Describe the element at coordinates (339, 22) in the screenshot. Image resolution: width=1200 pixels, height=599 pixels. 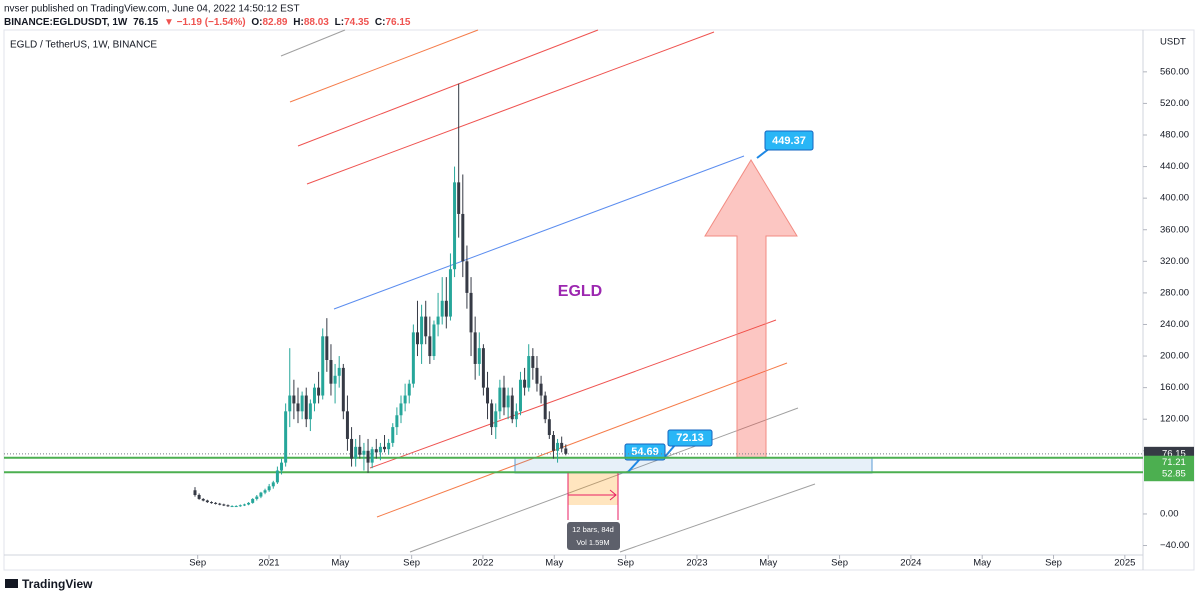
I see `l-label: L:` at that location.